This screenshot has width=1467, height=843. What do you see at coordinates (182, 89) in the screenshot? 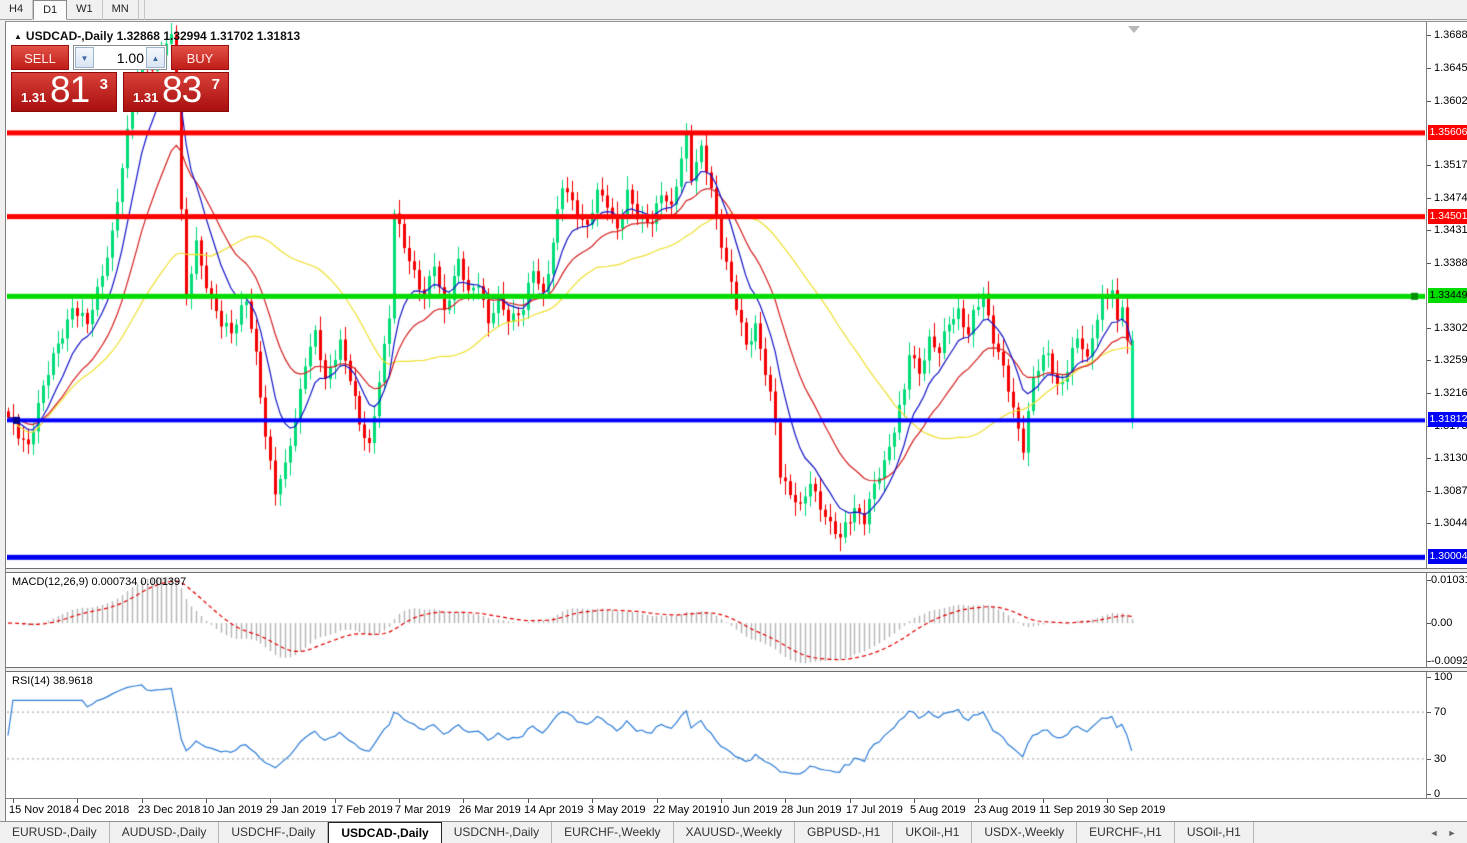
I see `buy-price-big: 83` at bounding box center [182, 89].